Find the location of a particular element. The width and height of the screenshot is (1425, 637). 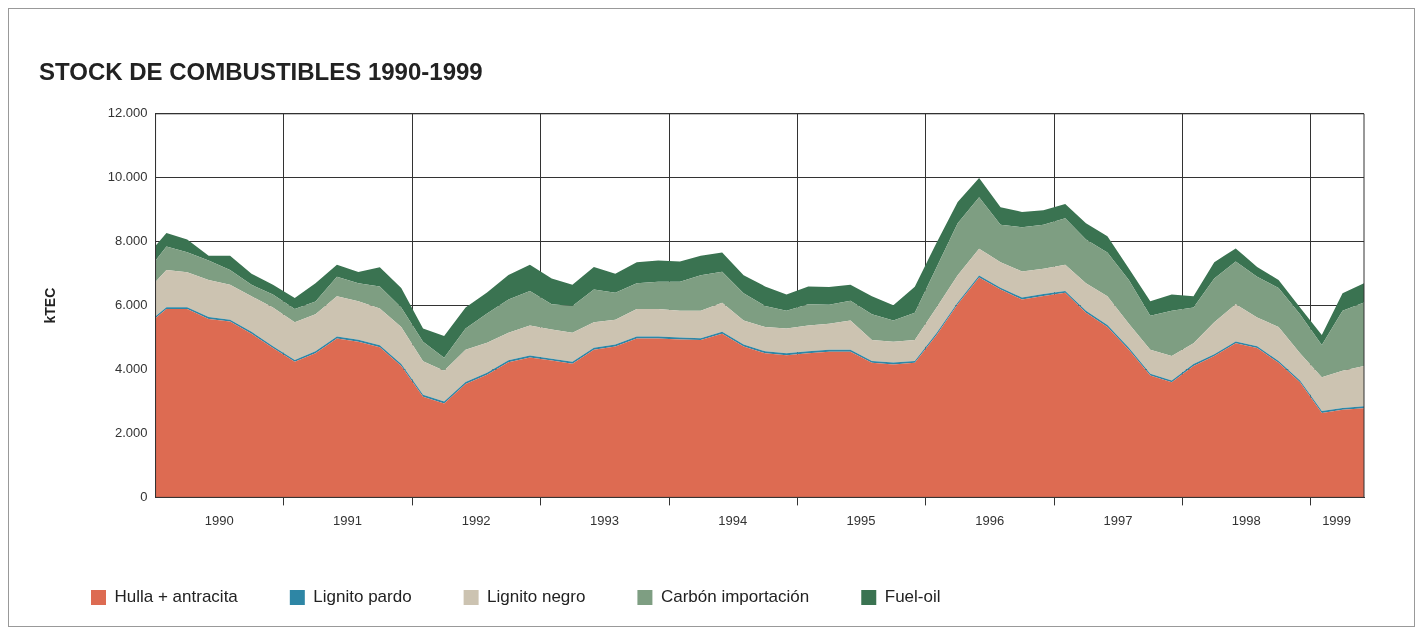

y-tick-label: 4.000 is located at coordinates (131, 369).